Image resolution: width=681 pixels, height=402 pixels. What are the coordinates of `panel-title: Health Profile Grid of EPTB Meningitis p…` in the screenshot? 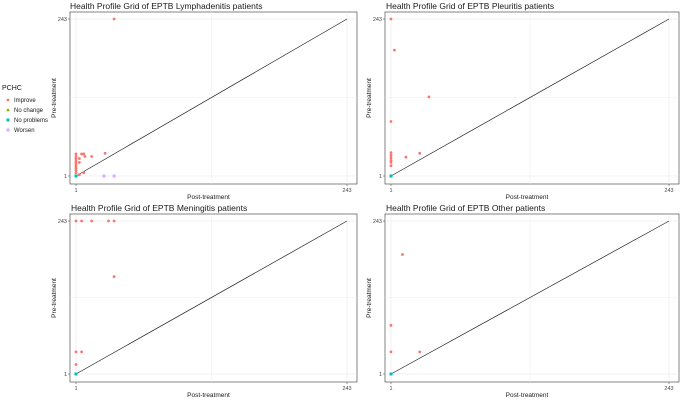 It's located at (159, 208).